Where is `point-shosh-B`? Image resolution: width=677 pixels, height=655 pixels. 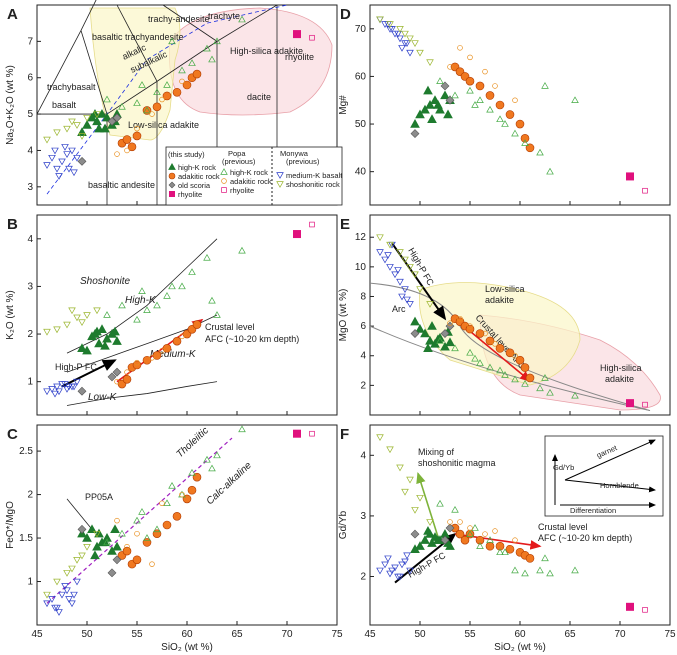
point-shosh-B is located at coordinates (77, 318).